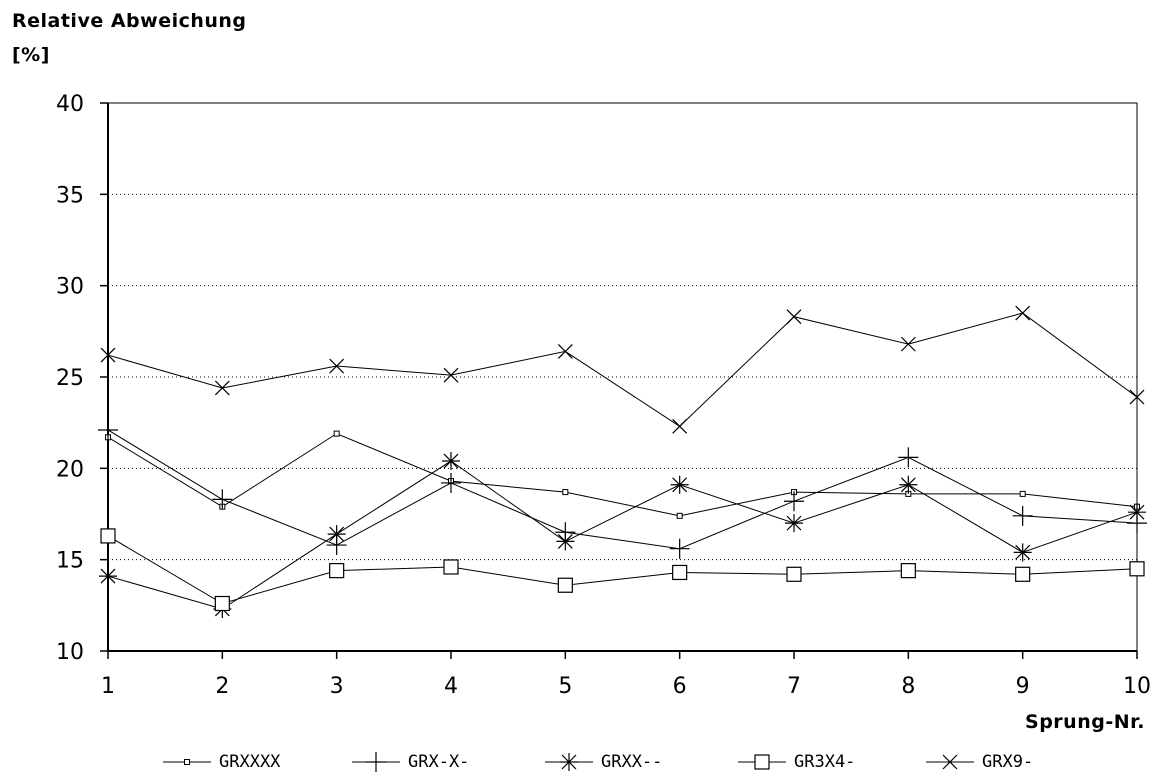  I want to click on x-tick-label: 2, so click(222, 686).